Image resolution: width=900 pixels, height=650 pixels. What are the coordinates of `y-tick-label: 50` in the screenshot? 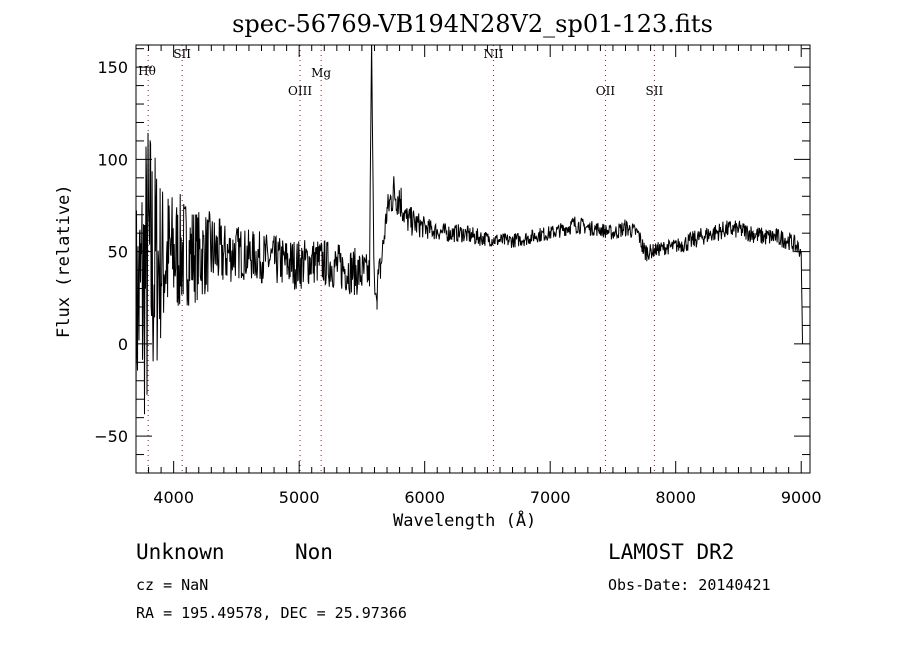 It's located at (118, 252).